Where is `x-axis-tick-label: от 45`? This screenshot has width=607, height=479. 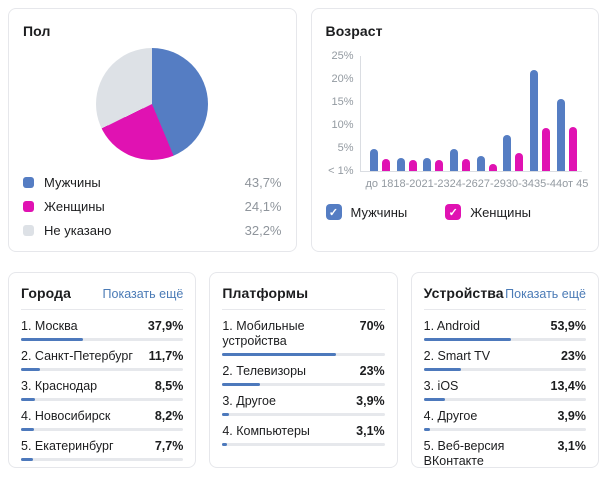 x-axis-tick-label: от 45 is located at coordinates (575, 184).